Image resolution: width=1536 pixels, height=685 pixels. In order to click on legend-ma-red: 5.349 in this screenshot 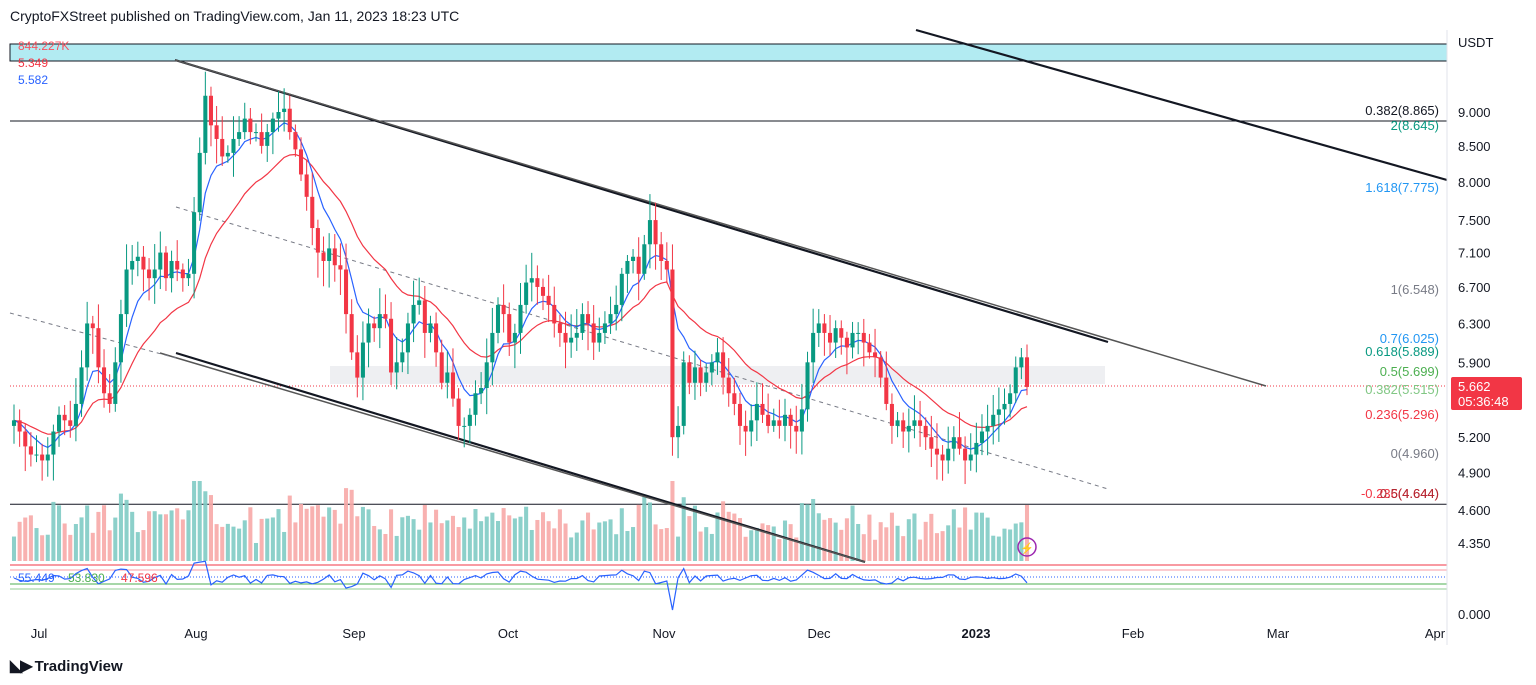, I will do `click(33, 63)`.